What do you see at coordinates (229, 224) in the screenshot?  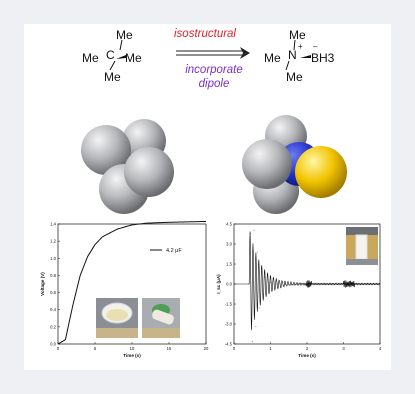 I see `y-tick-label: 4.5` at bounding box center [229, 224].